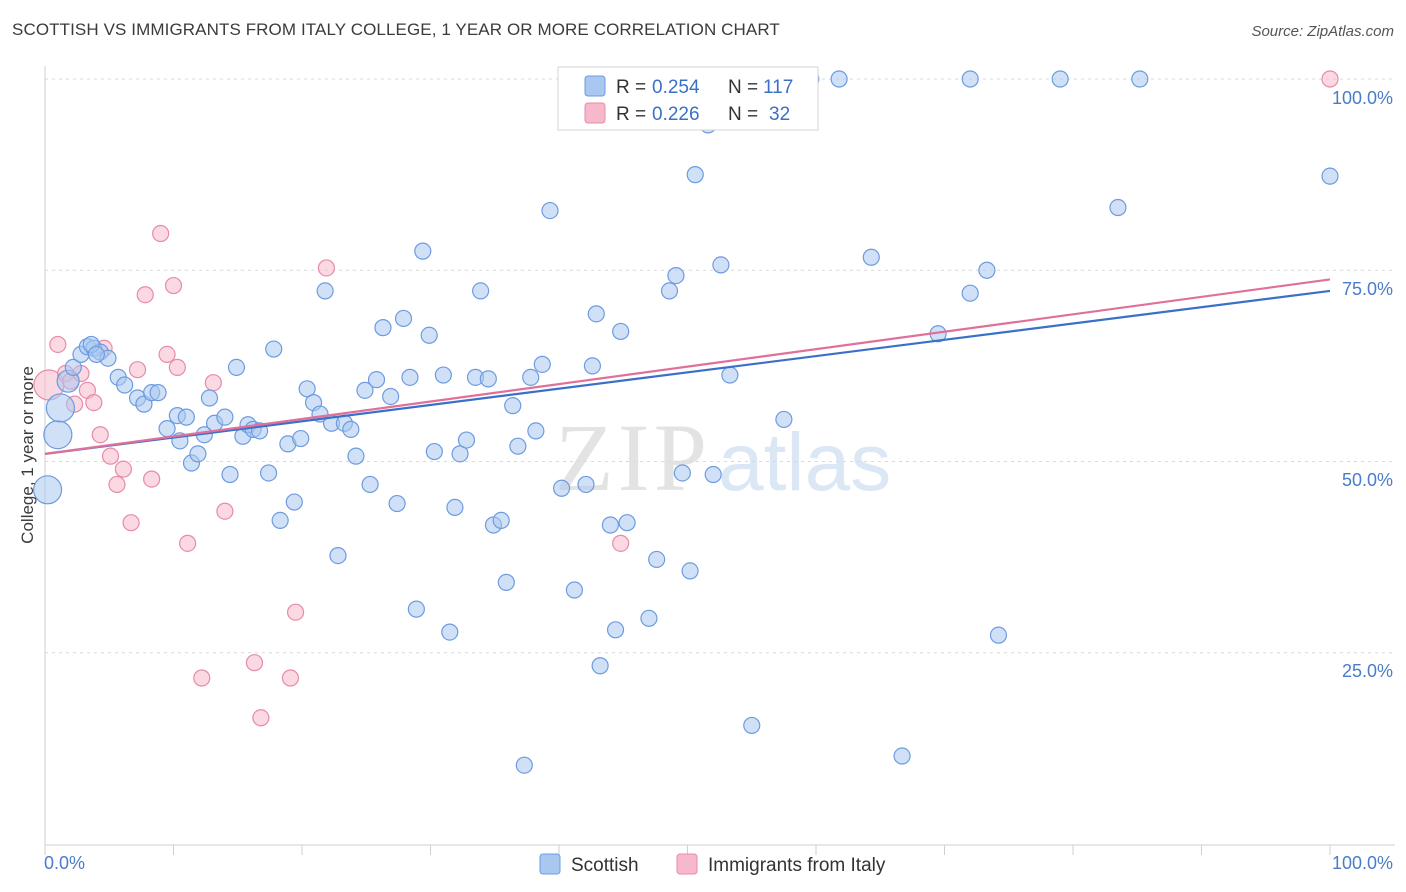  I want to click on bottom-legend-swatch-scottish, so click(550, 864).